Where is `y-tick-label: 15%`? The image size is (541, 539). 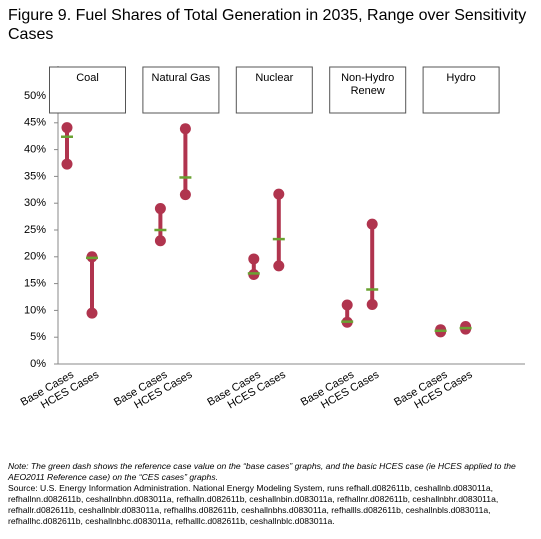
y-tick-label: 15% is located at coordinates (35, 284).